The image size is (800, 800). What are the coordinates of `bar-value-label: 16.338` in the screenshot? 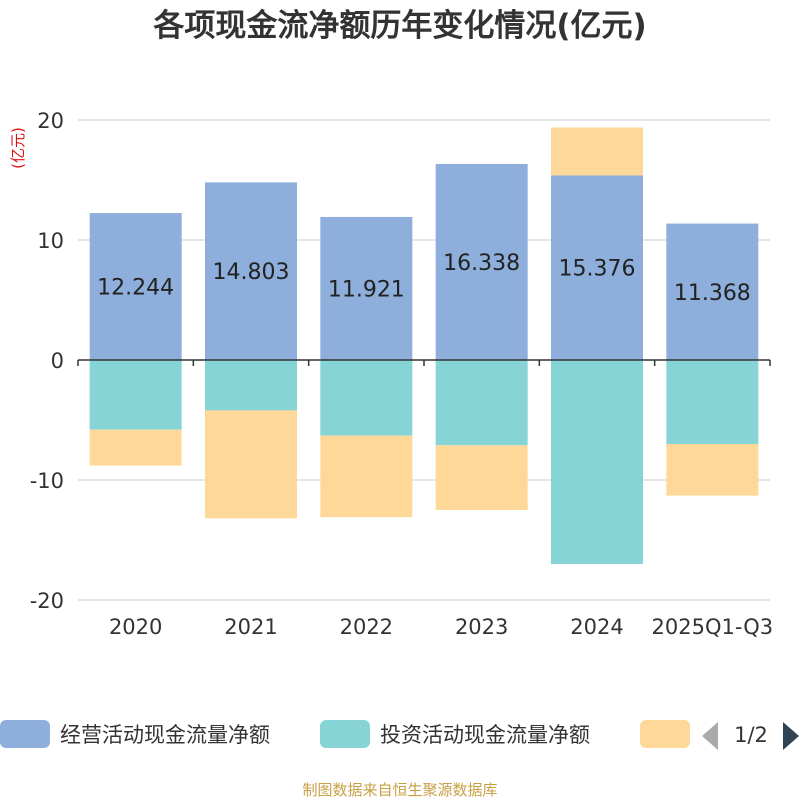 It's located at (481, 263).